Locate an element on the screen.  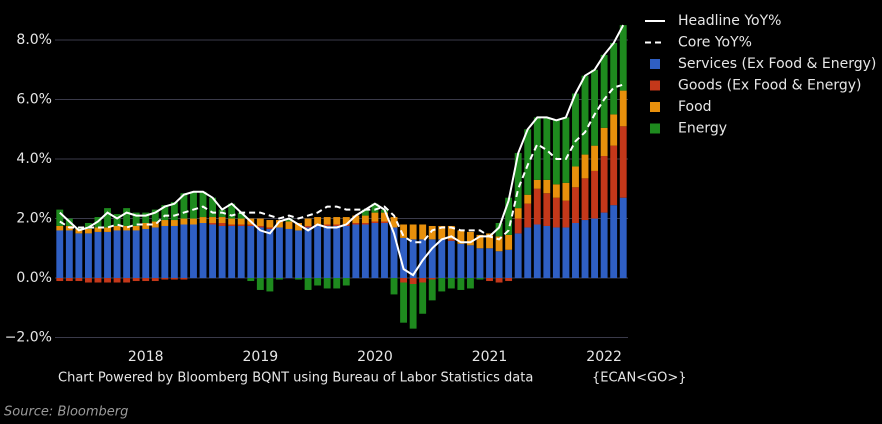
footer-code: {ECAN<GO>} is located at coordinates (639, 378).